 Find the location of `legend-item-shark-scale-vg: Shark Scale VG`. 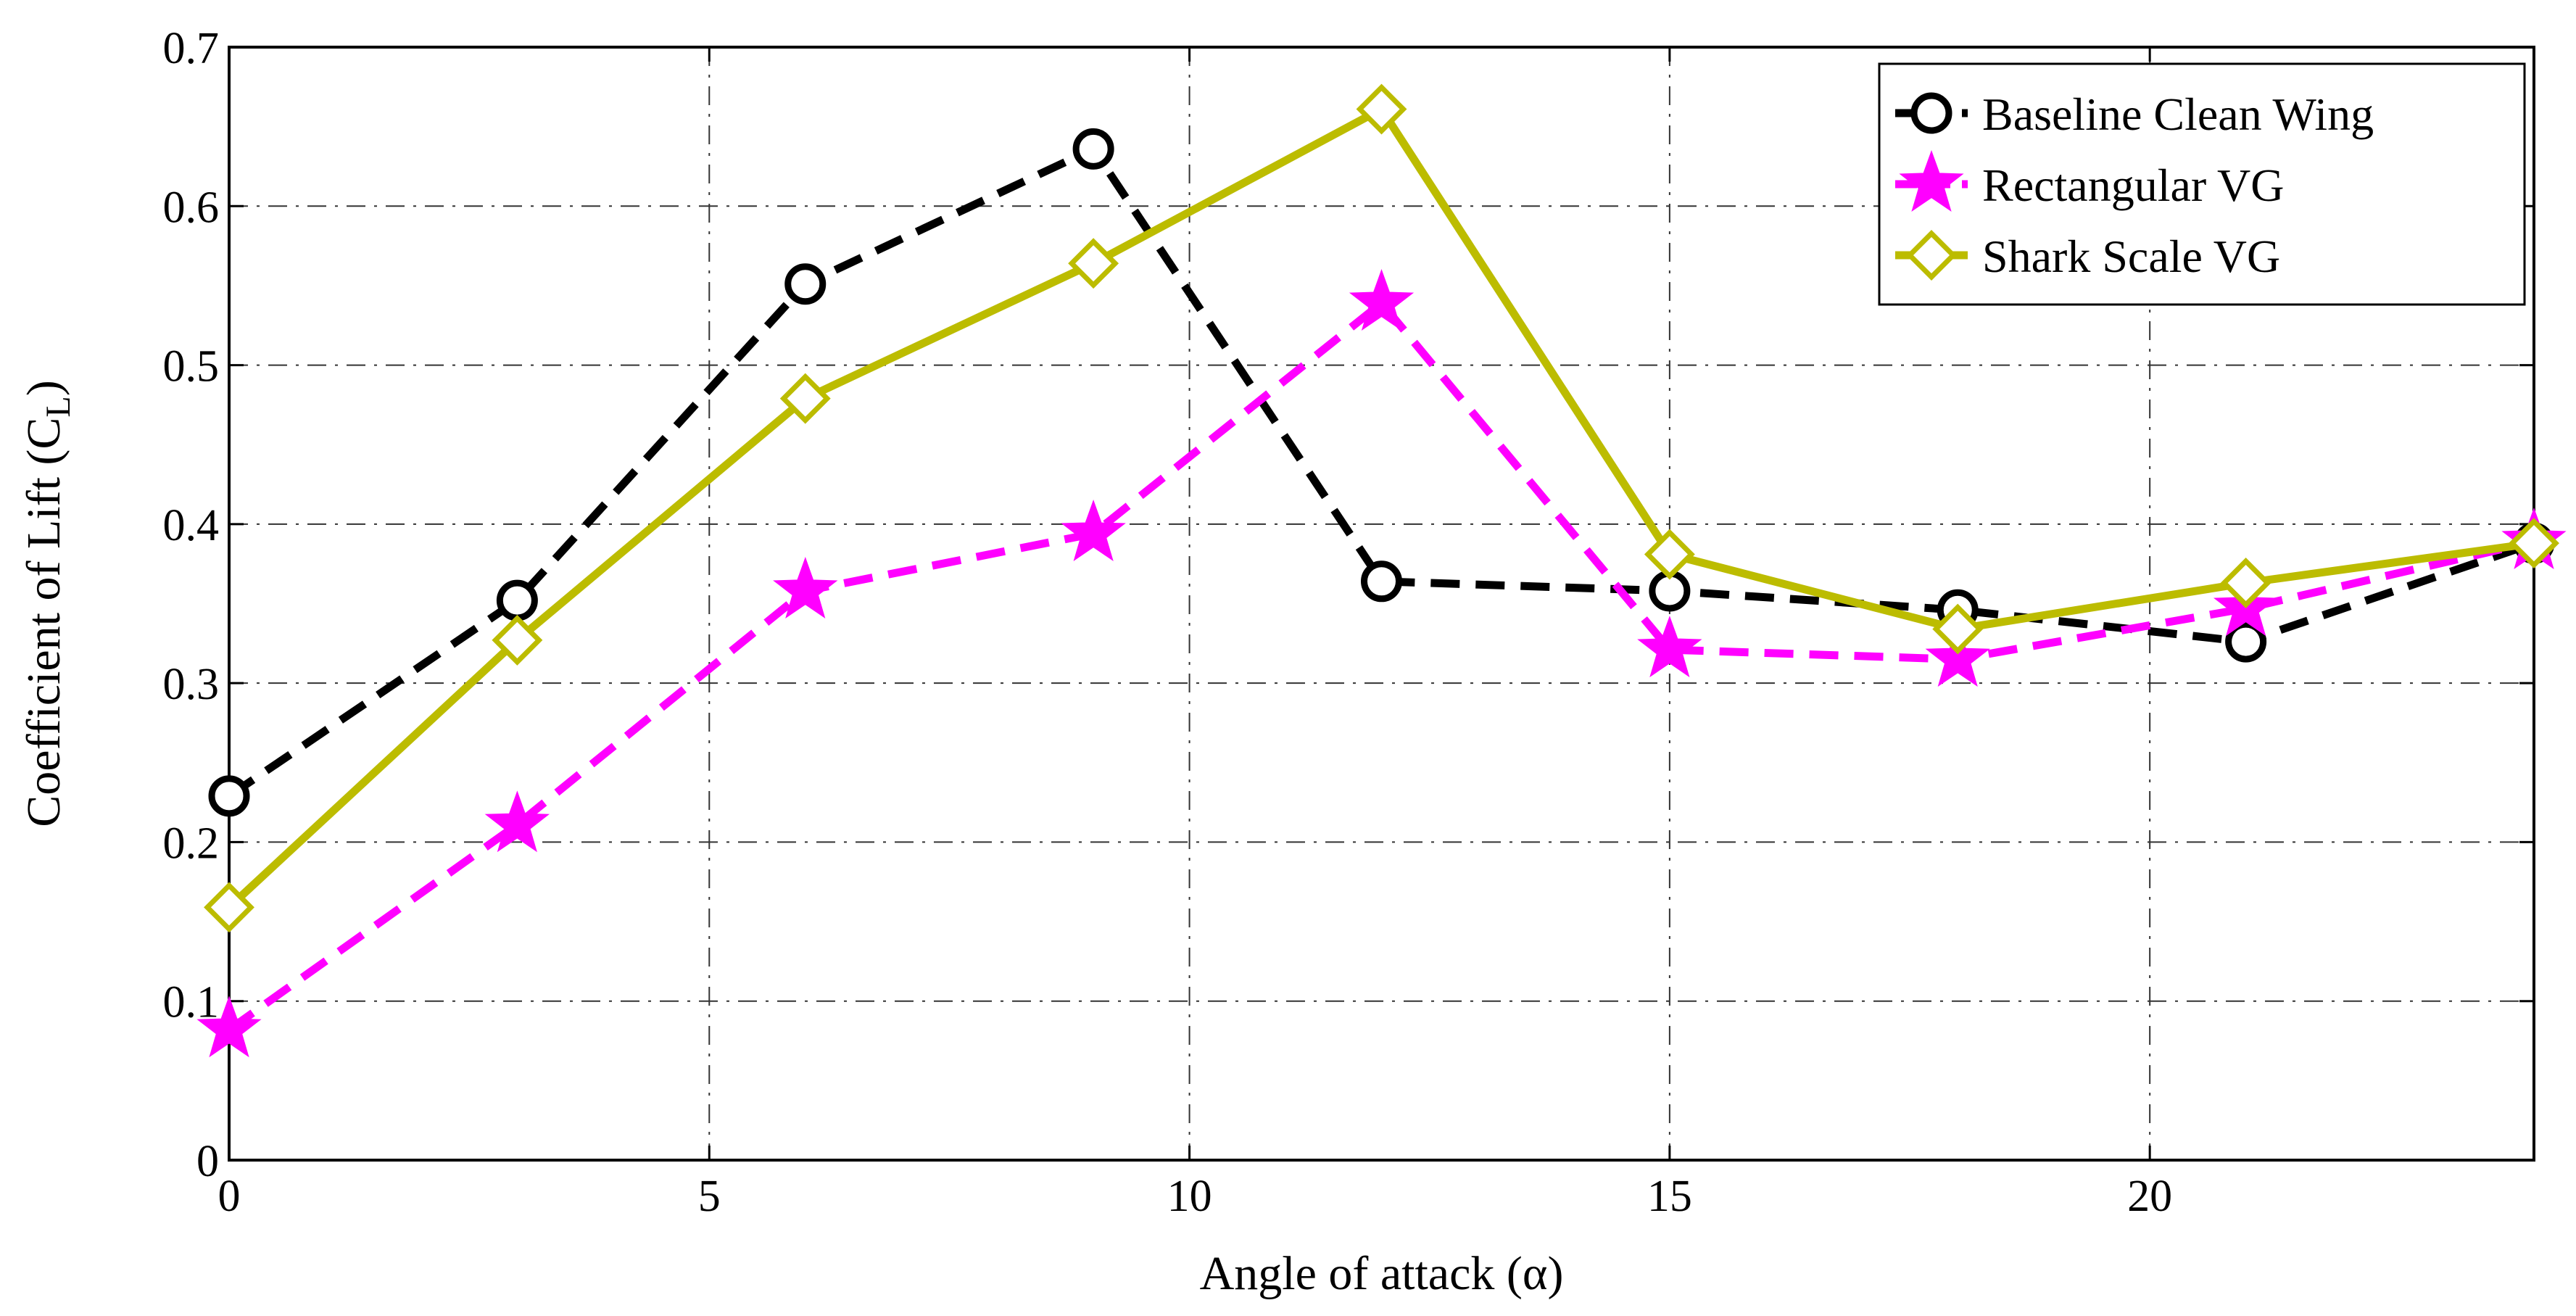

legend-item-shark-scale-vg: Shark Scale VG is located at coordinates (2087, 256).